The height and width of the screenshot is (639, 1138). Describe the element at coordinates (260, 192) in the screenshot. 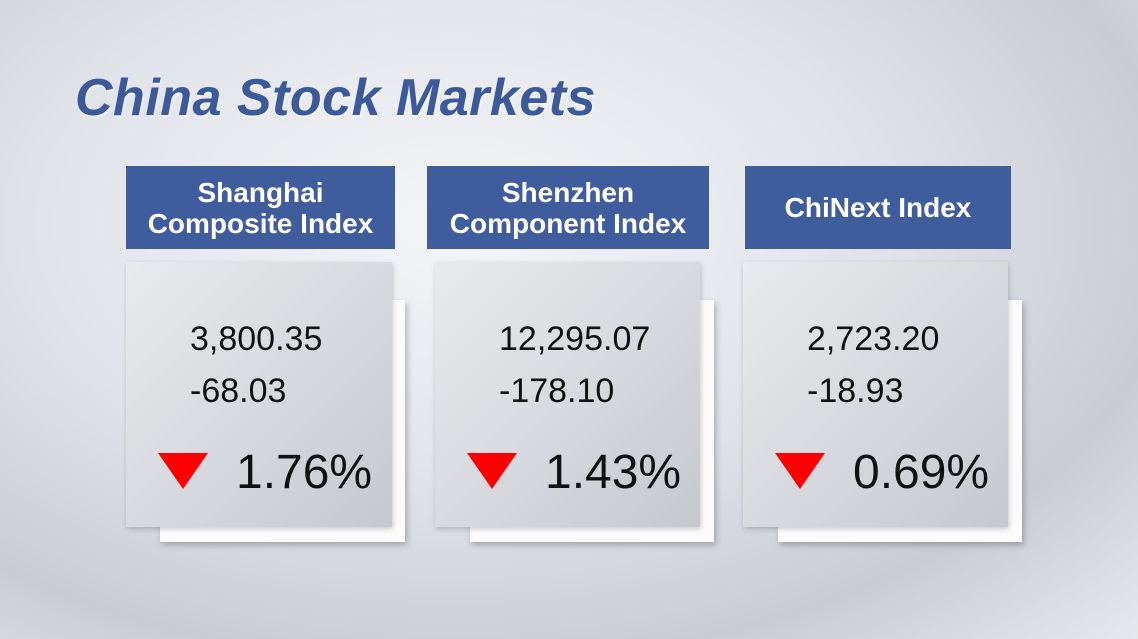

I see `market-name: Shanghai` at that location.